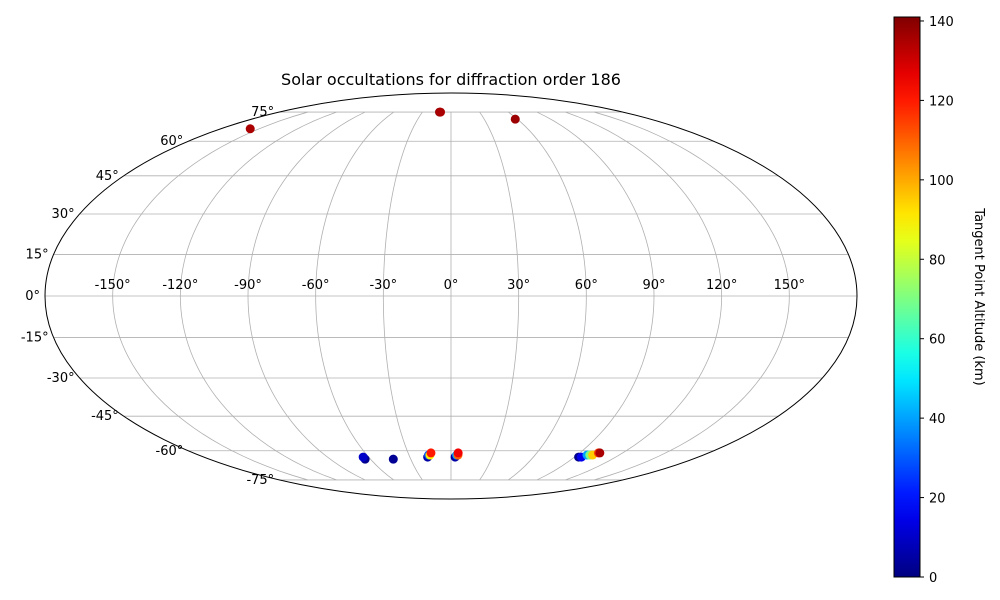 This screenshot has width=1000, height=600. Describe the element at coordinates (933, 578) in the screenshot. I see `colorbar-tick-label: 0` at that location.